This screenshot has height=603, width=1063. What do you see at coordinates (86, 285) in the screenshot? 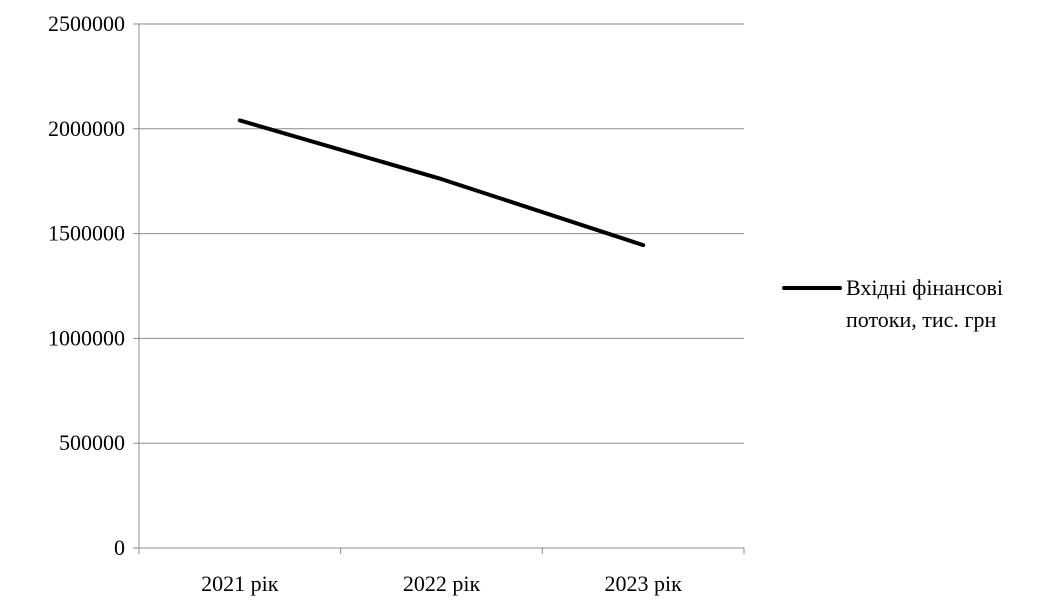
I see `y-tick-labels: 0 500000 1000000 1500000 2000000 2500000` at bounding box center [86, 285].